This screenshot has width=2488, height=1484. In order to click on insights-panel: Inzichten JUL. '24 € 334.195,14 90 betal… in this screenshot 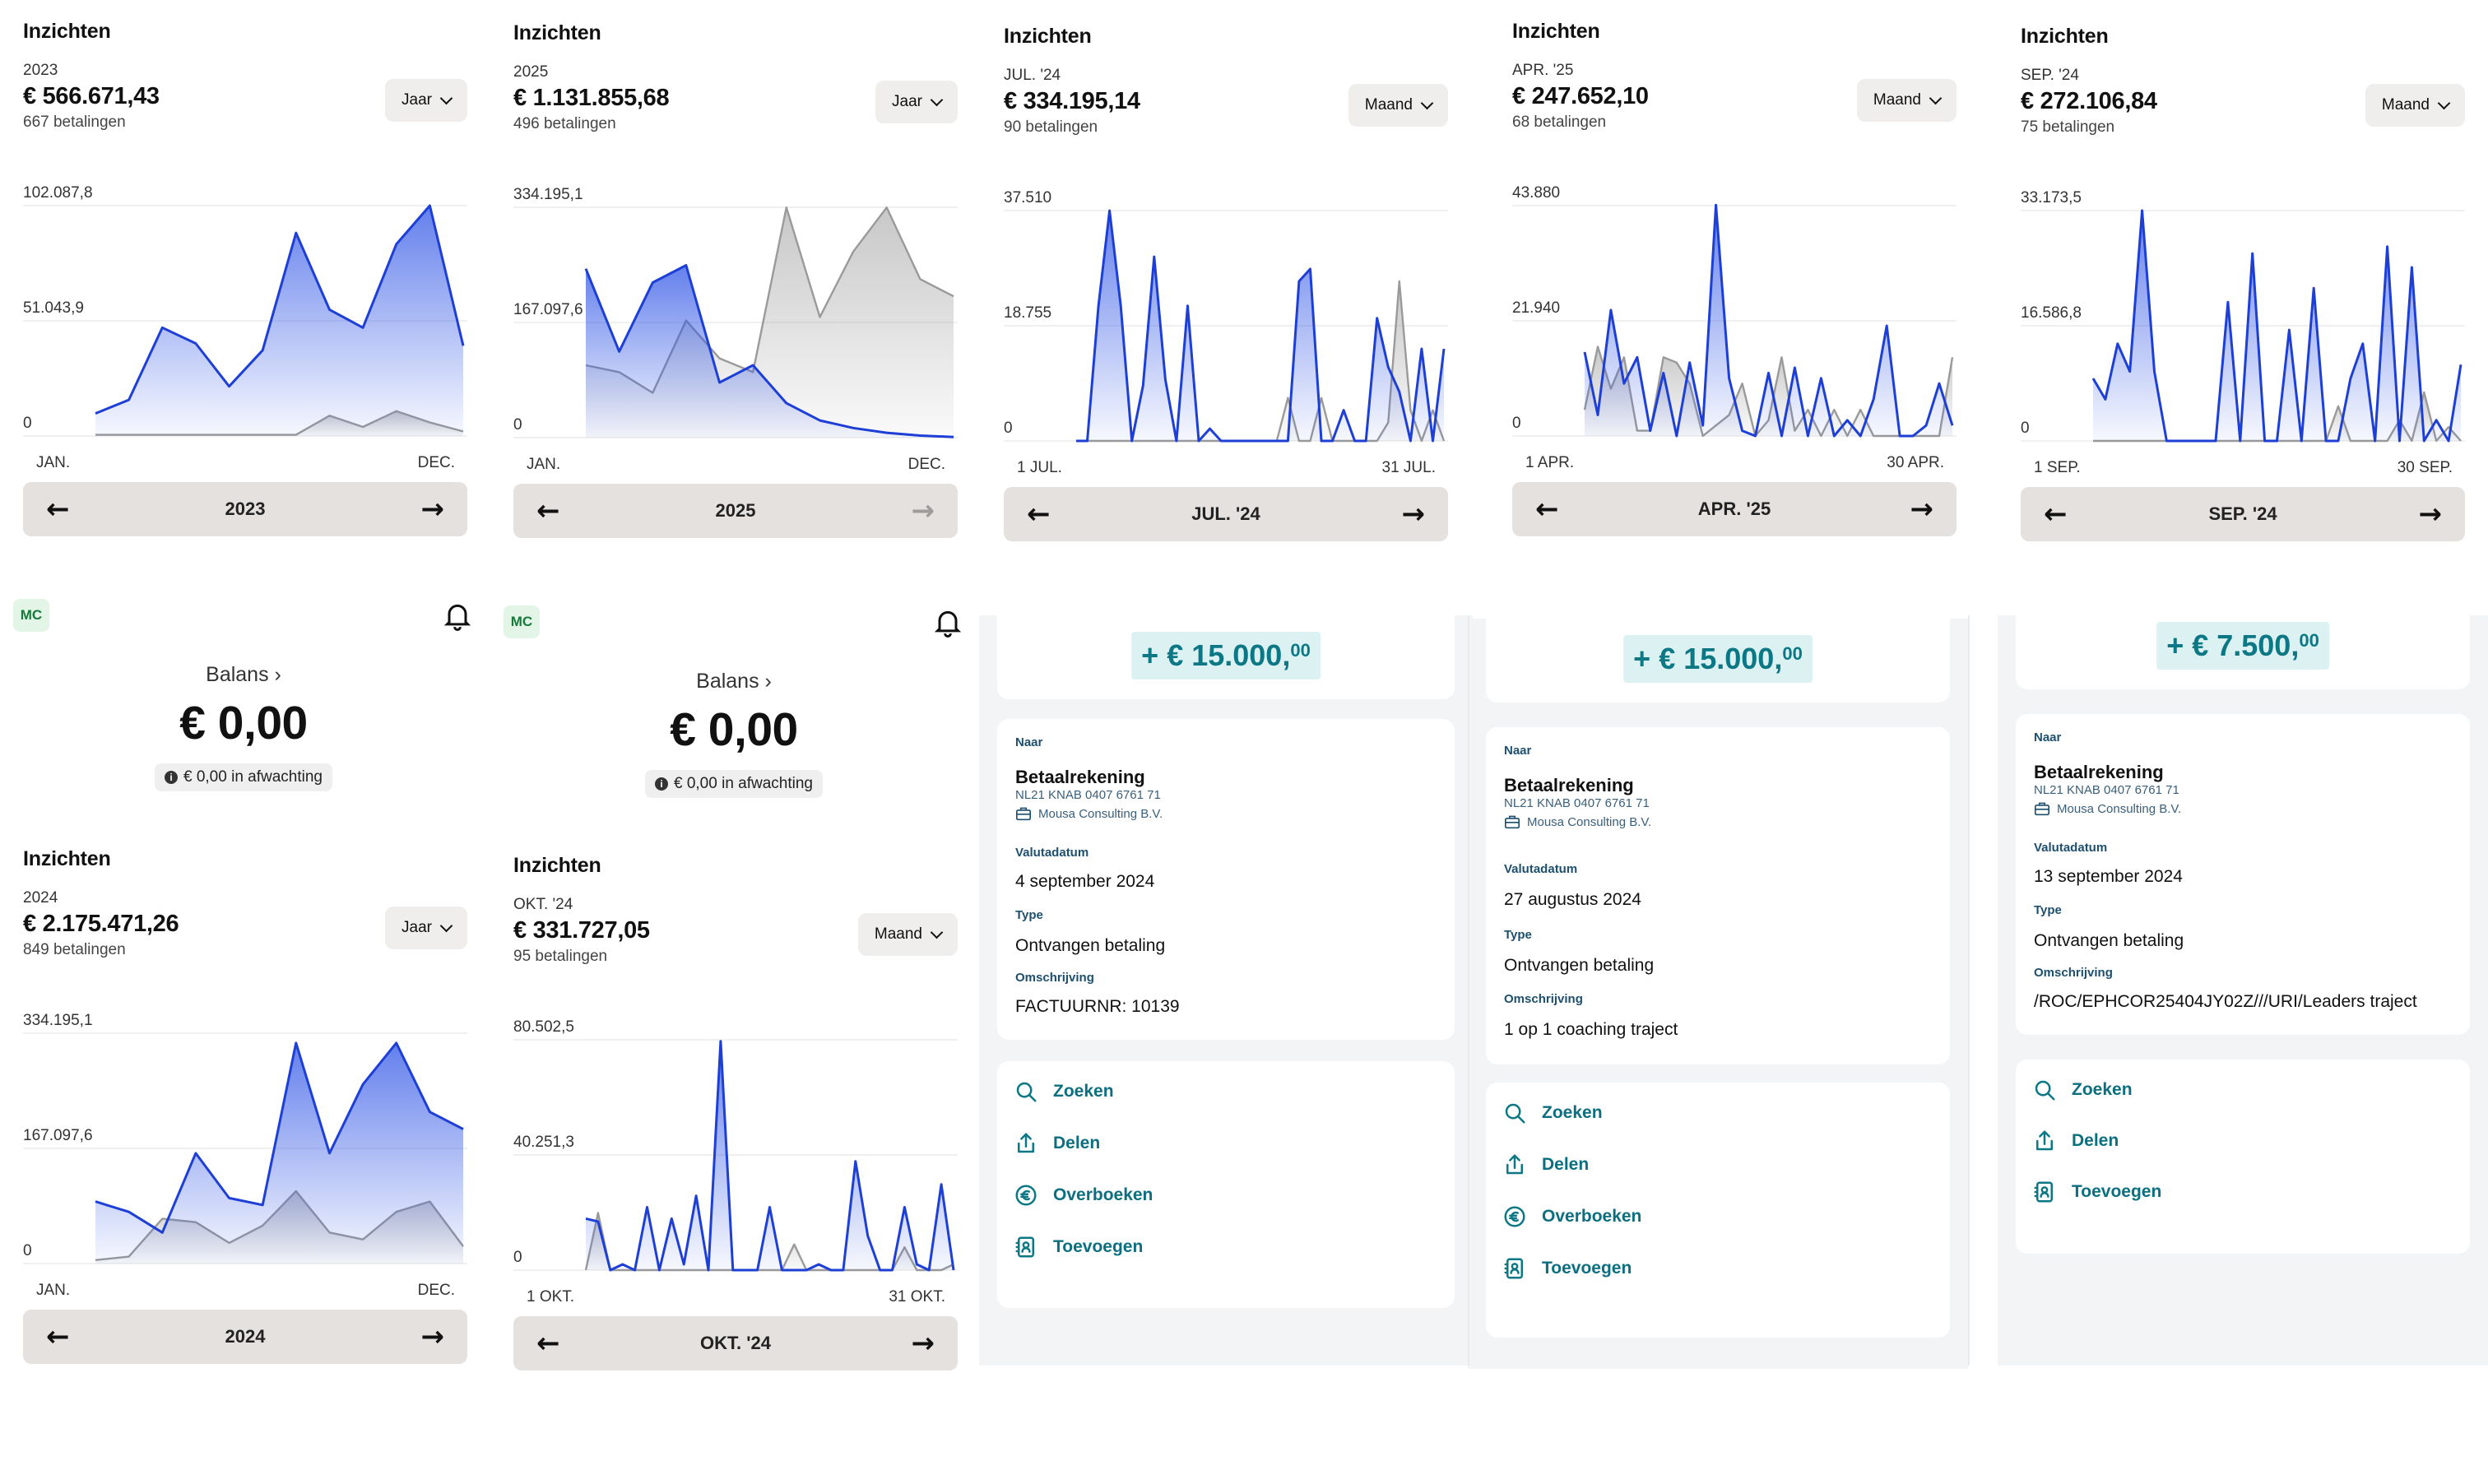, I will do `click(1226, 284)`.